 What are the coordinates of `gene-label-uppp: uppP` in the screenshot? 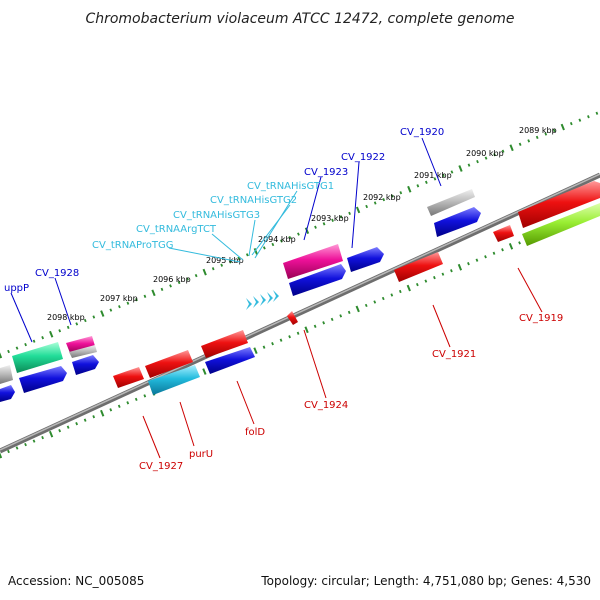 It's located at (16, 288).